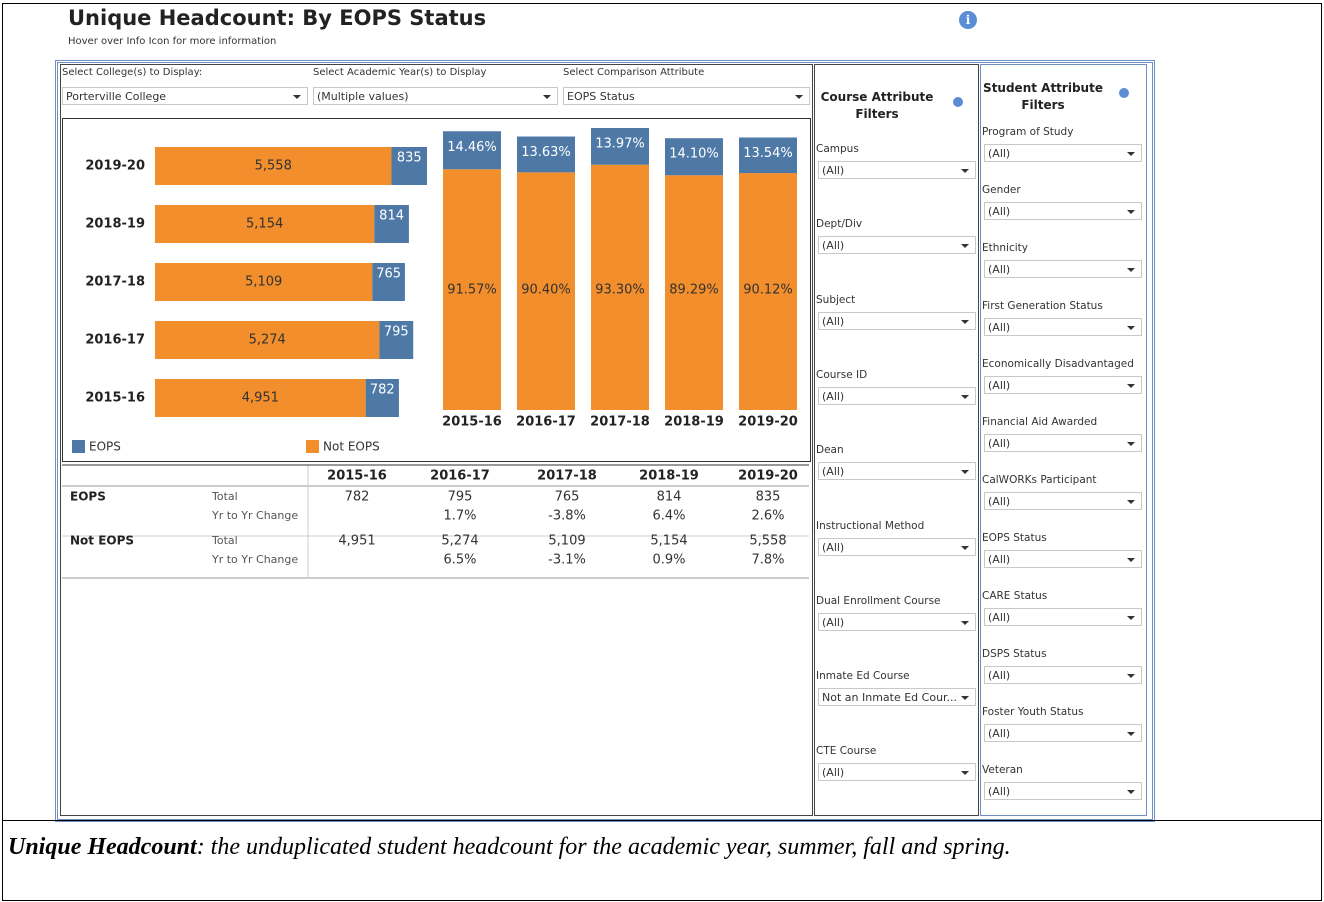  What do you see at coordinates (435, 96) in the screenshot?
I see `selector-dropdown: (Multiple values)` at bounding box center [435, 96].